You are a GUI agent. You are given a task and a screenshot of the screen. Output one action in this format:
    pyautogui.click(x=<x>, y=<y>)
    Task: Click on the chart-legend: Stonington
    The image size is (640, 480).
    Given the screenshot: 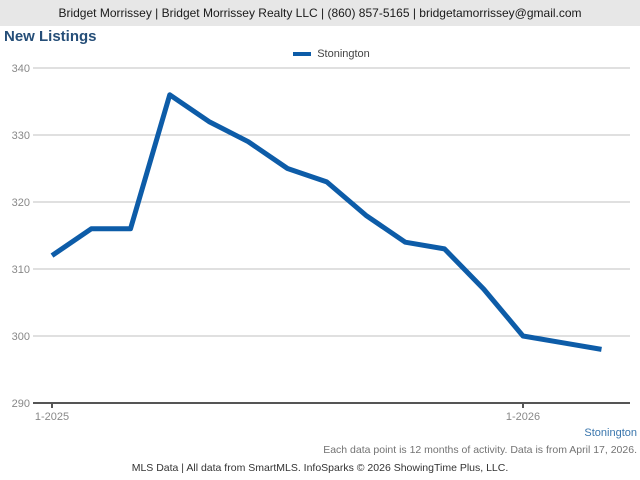 What is the action you would take?
    pyautogui.click(x=331, y=54)
    